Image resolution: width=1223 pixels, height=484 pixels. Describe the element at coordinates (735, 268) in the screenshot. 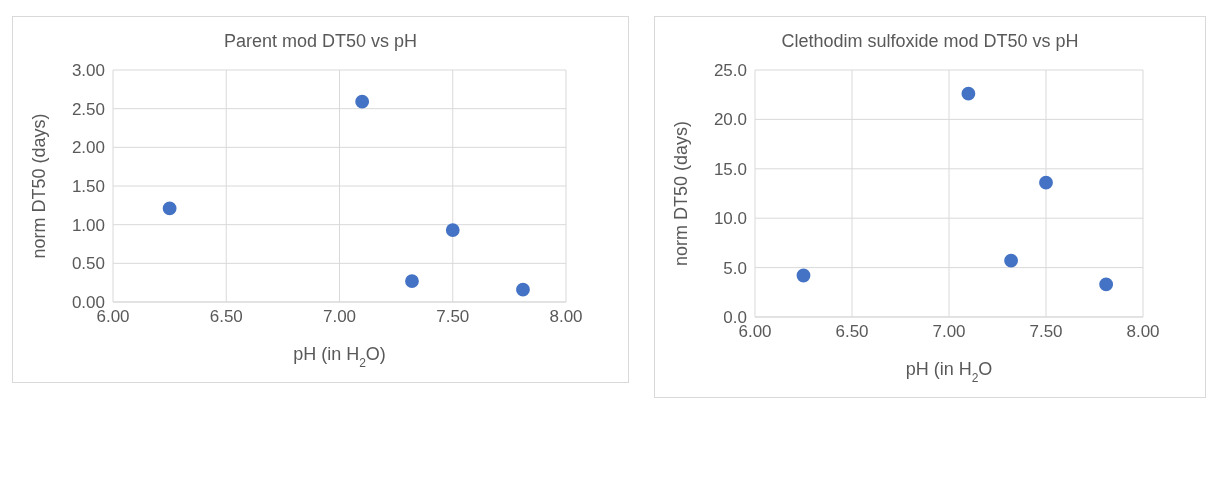

I see `y-tick-label: 5.0` at that location.